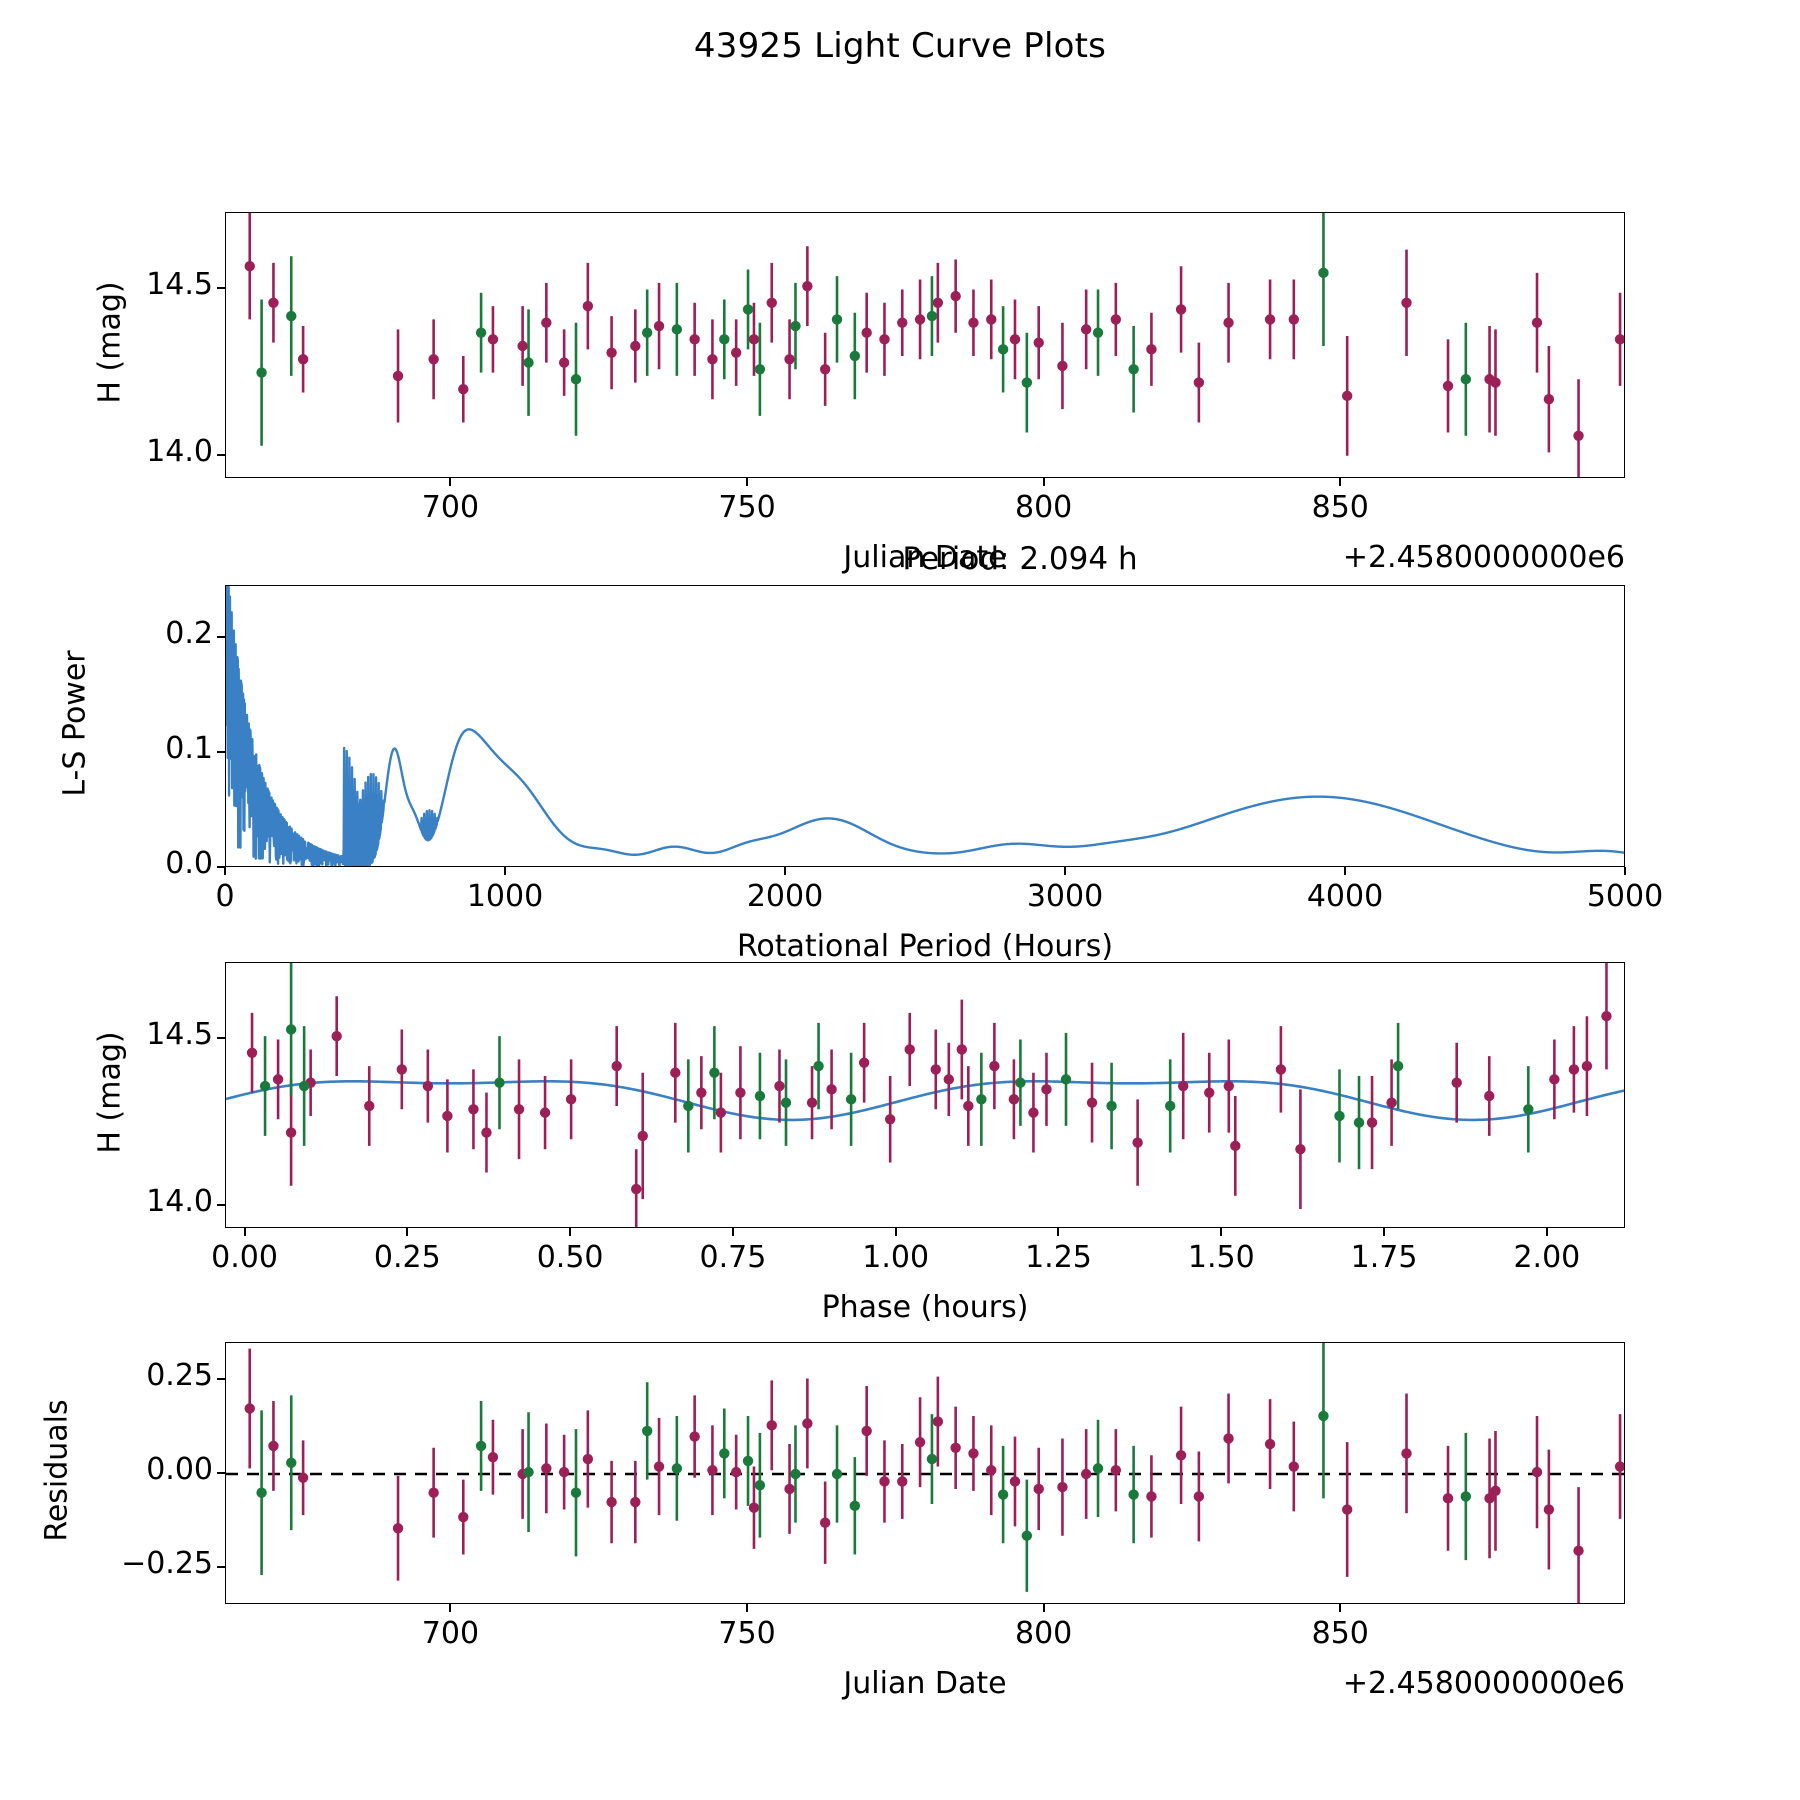  Describe the element at coordinates (896, 1257) in the screenshot. I see `x-tick-label: 1.00` at that location.